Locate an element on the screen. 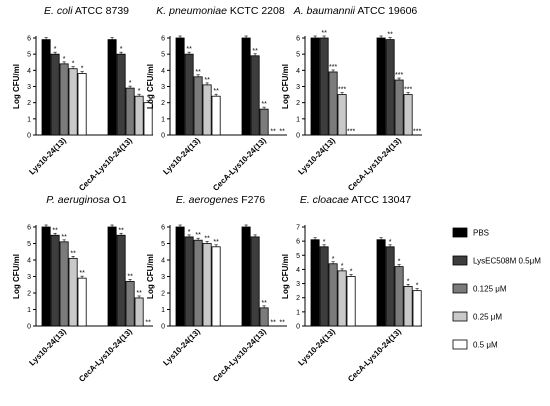  panel-title-strain: ATCC 13047 is located at coordinates (380, 200).